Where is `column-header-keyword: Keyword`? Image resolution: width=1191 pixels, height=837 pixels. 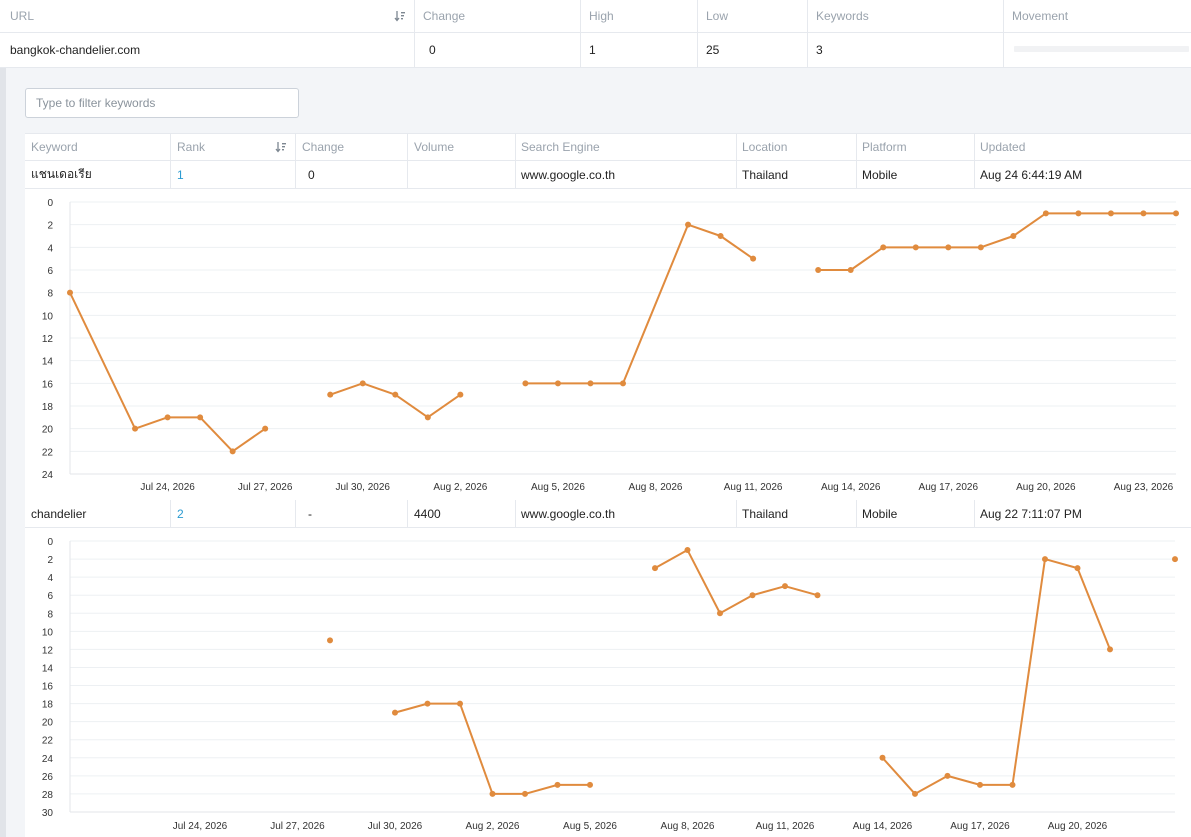 column-header-keyword: Keyword is located at coordinates (98, 147).